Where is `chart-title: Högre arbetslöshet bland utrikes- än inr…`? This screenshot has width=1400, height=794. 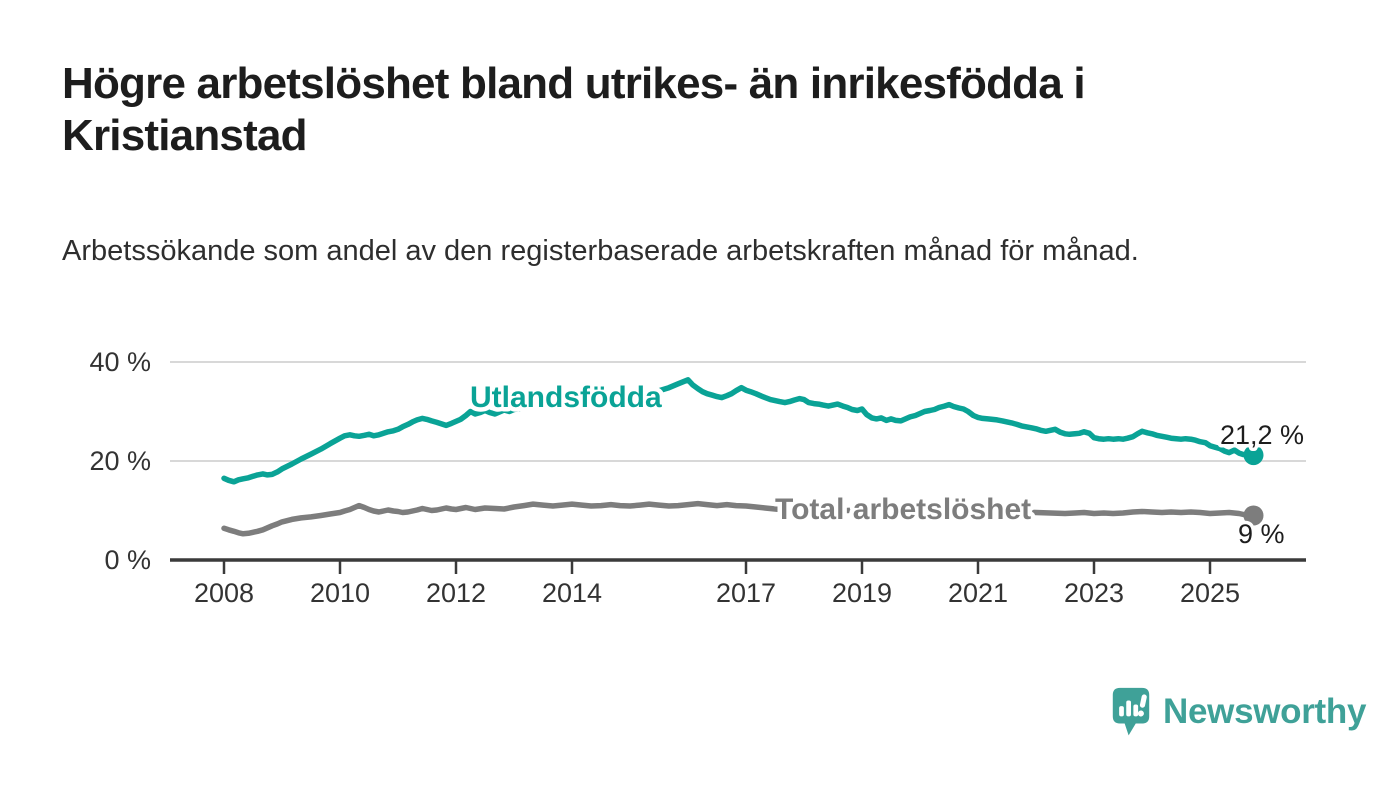 chart-title: Högre arbetslöshet bland utrikes- än inr… is located at coordinates (574, 109).